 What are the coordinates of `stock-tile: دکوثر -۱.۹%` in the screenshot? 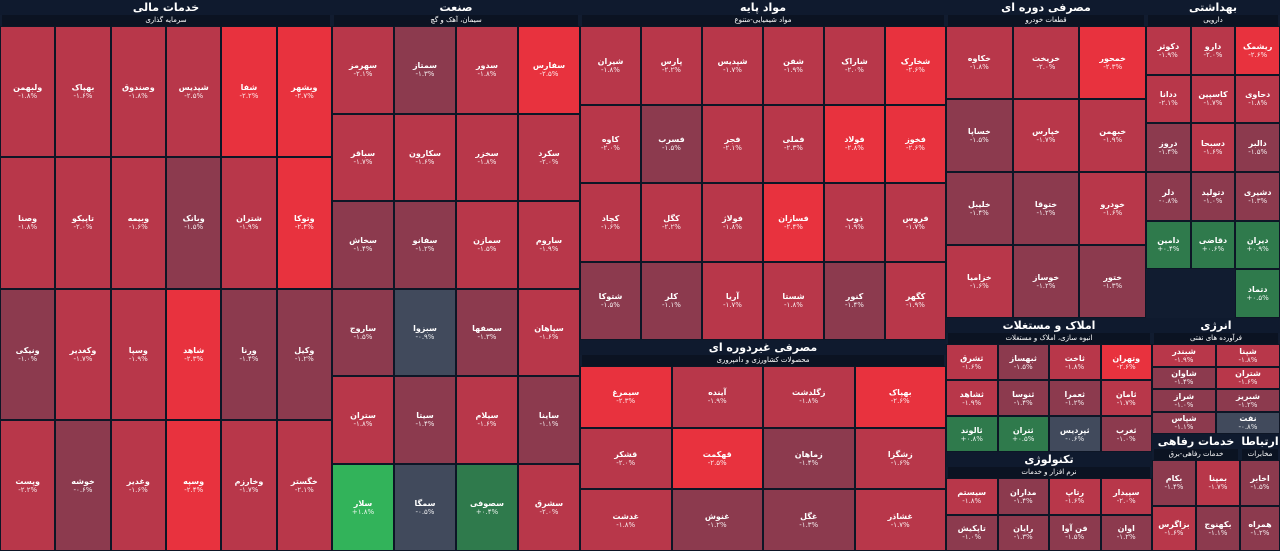 It's located at (1168, 50).